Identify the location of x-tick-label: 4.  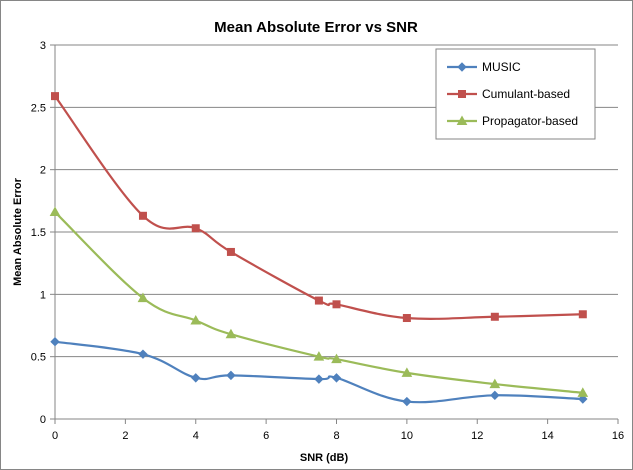
(196, 436).